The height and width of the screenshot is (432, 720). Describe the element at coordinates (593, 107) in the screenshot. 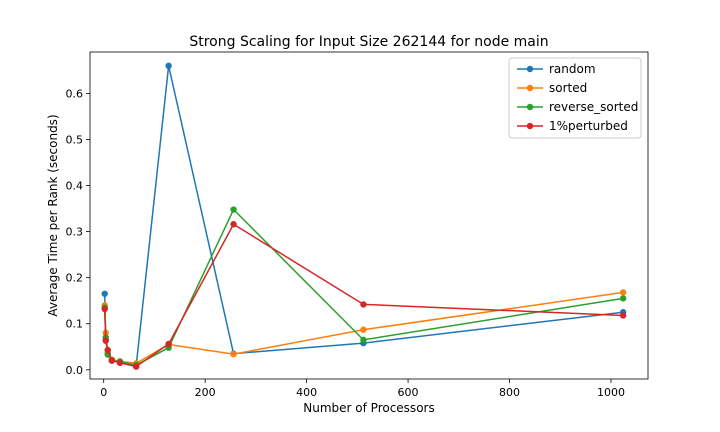

I see `legend-label-reverse-sorted: reverse_sorted` at that location.